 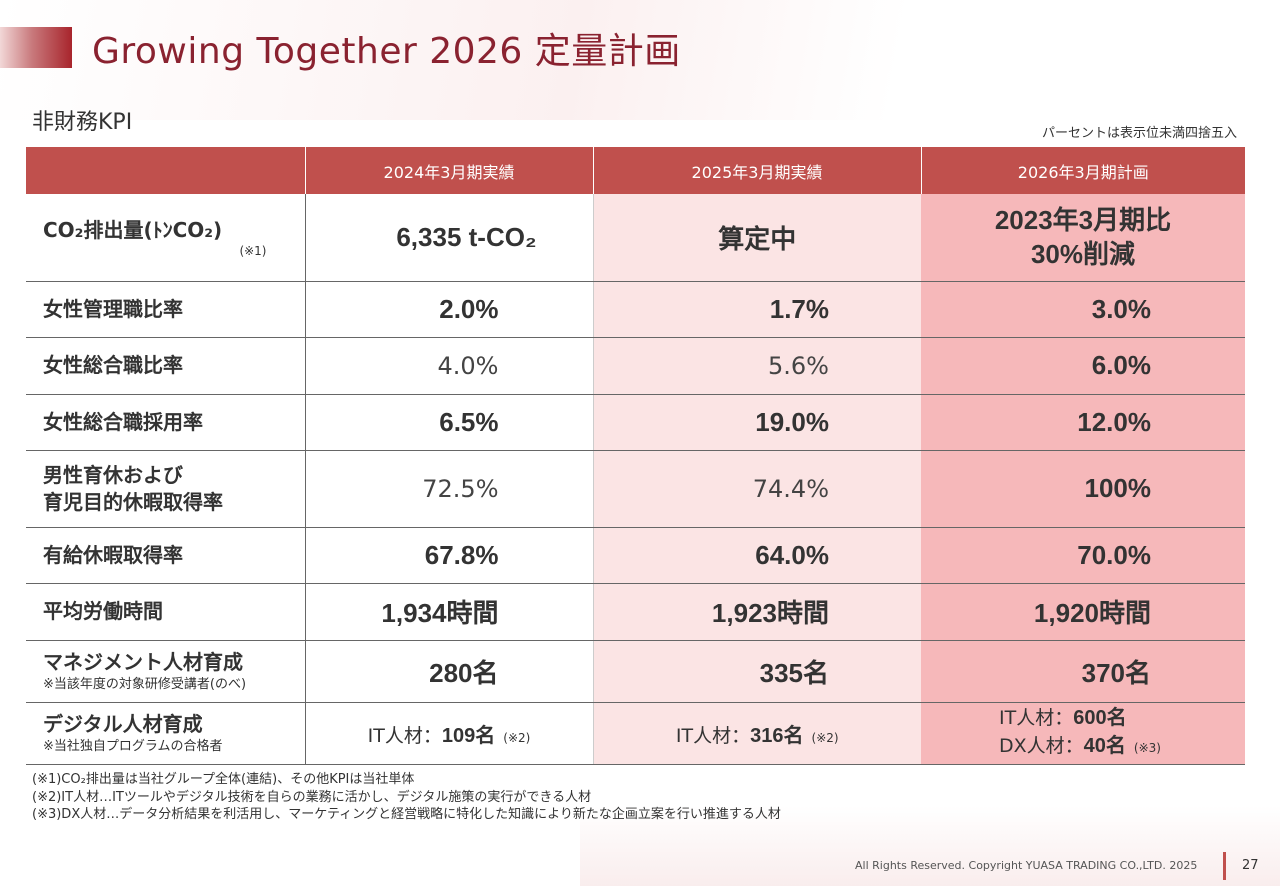 What do you see at coordinates (165, 170) in the screenshot?
I see `header-blank` at bounding box center [165, 170].